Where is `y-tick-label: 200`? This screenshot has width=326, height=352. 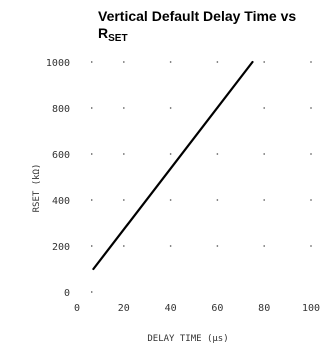
y-tick-label: 200 is located at coordinates (61, 247).